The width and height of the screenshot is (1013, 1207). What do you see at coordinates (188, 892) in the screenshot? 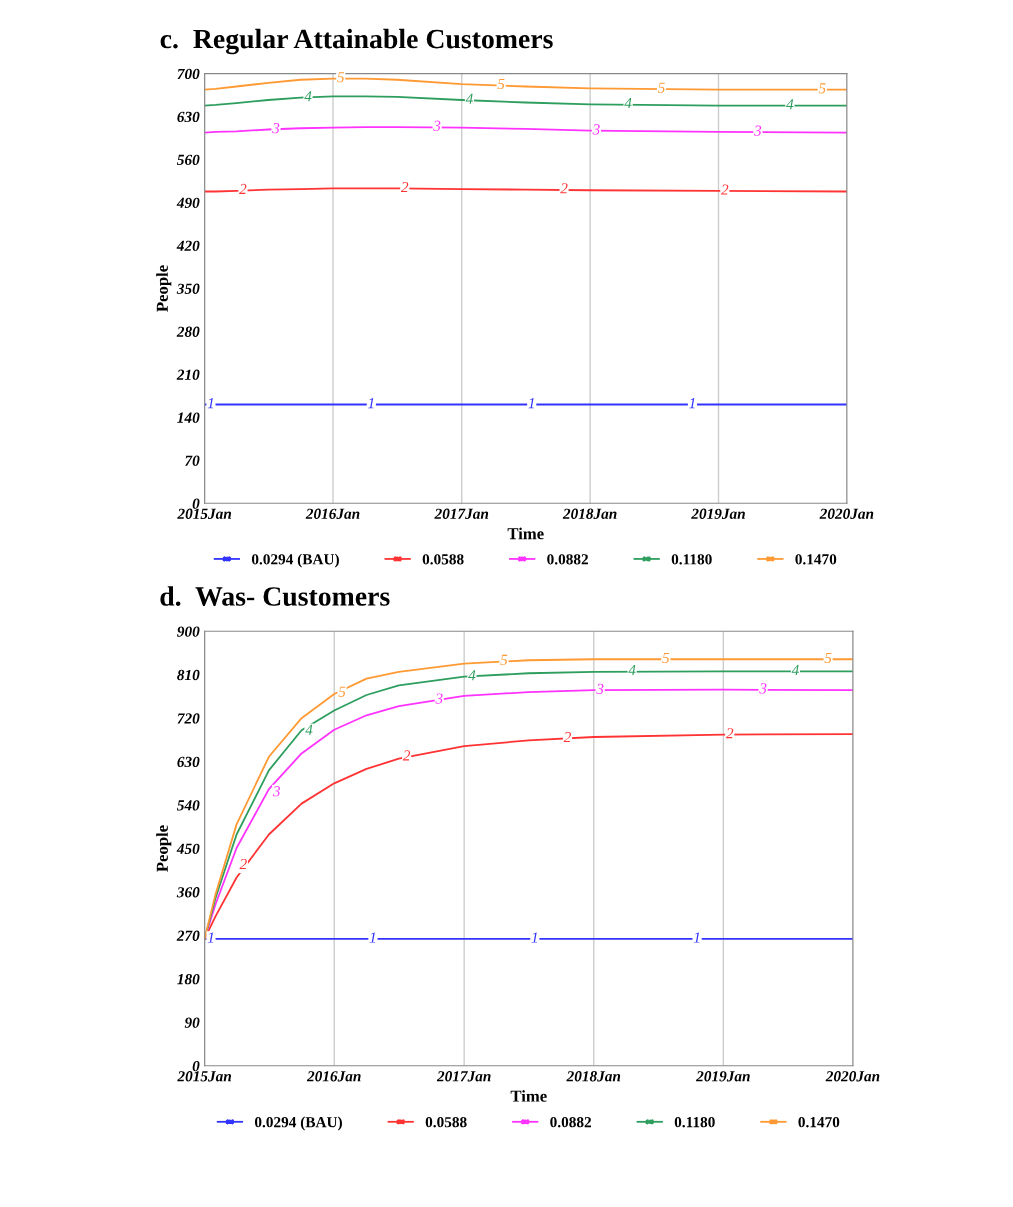
I see `y-tick-label: 360` at bounding box center [188, 892].